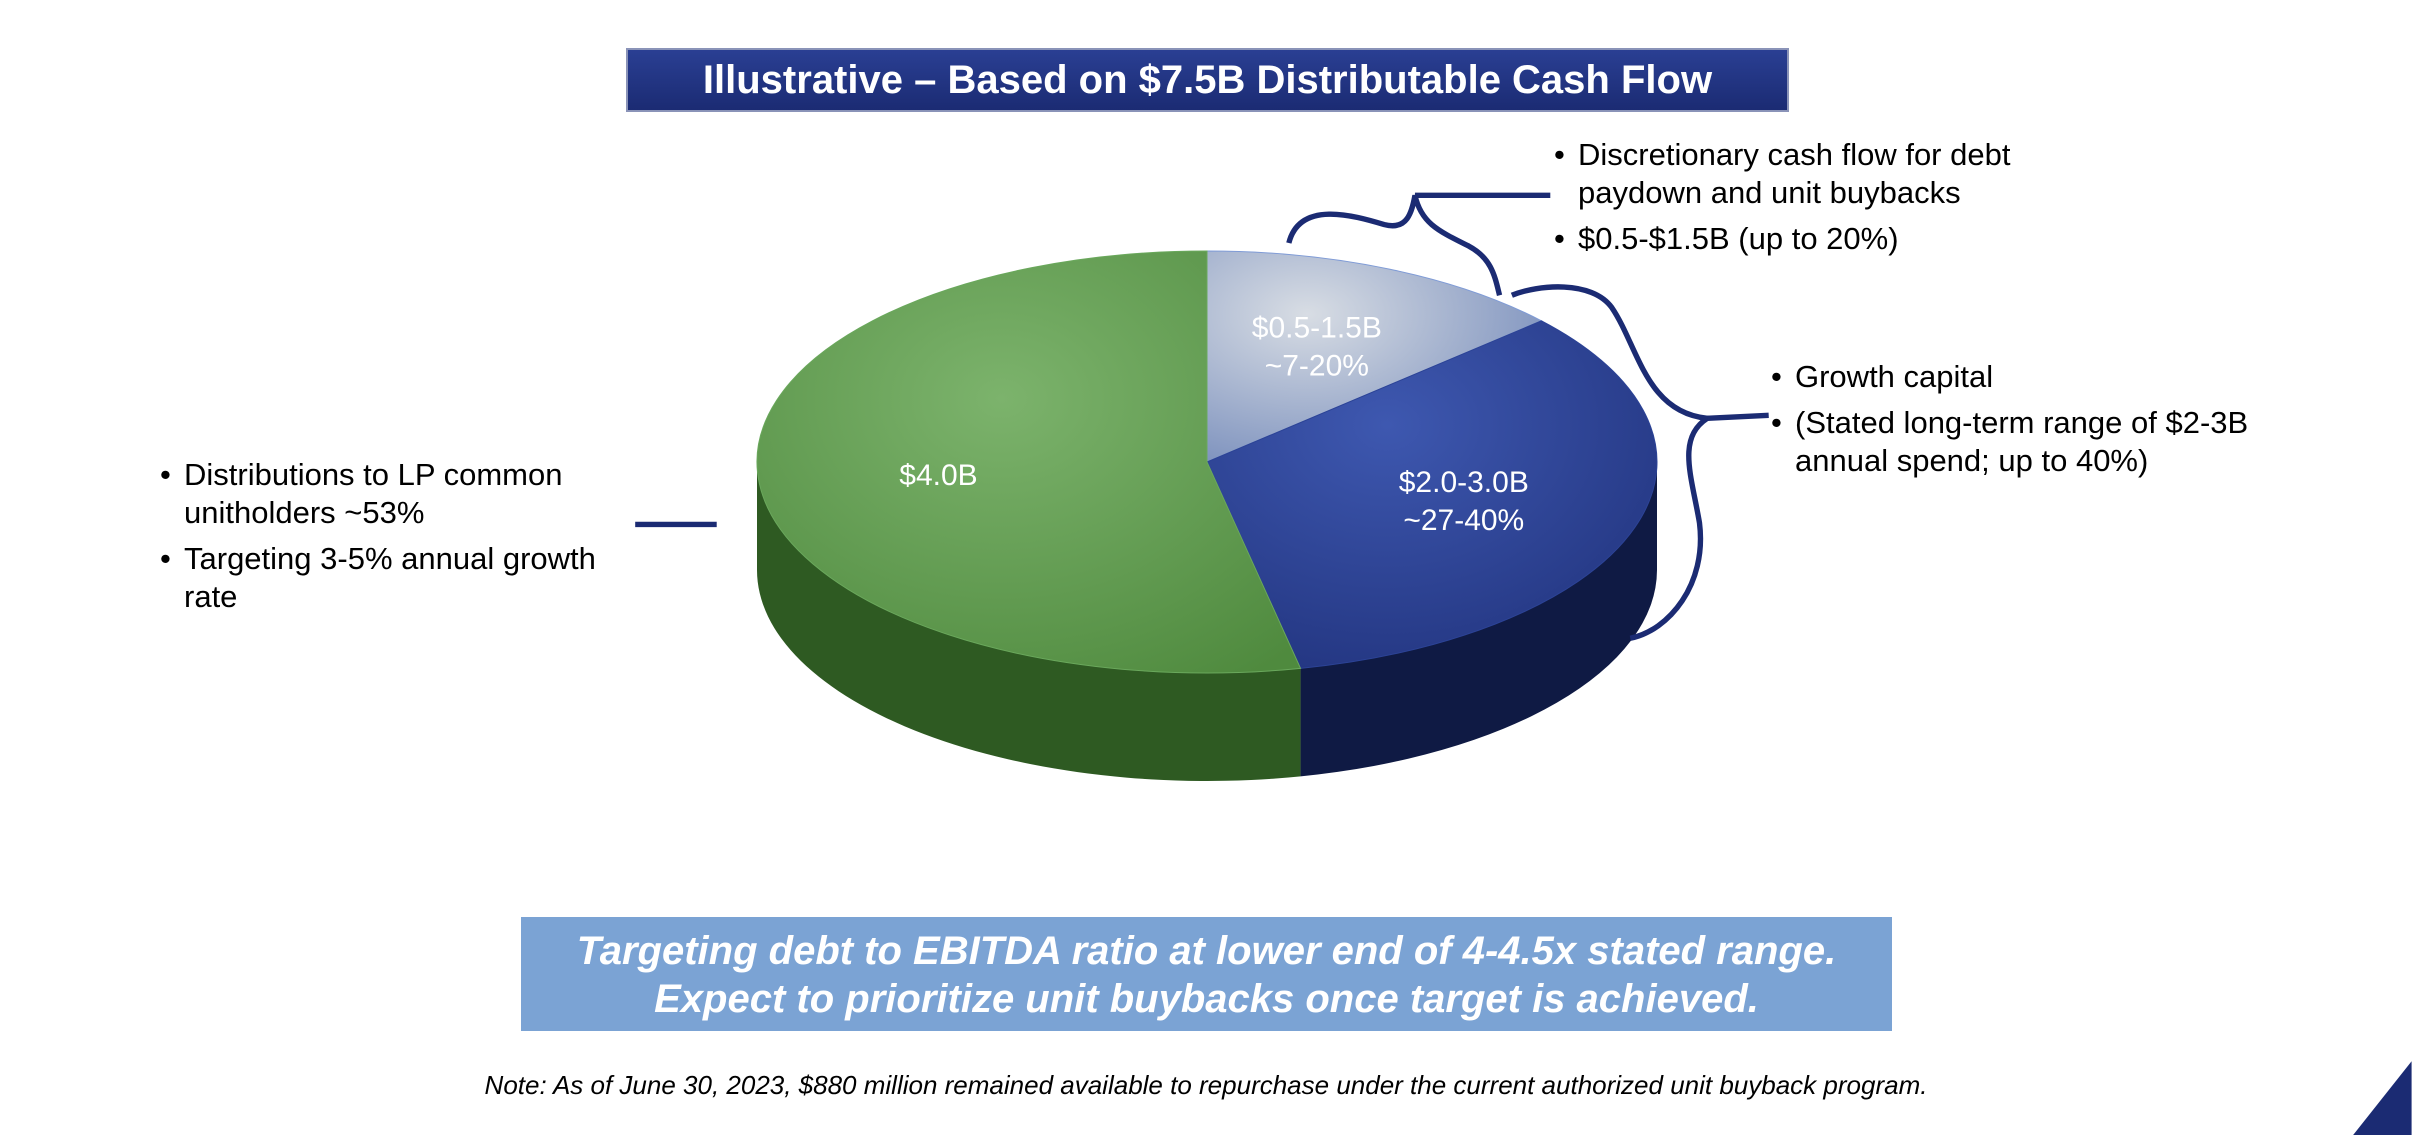  What do you see at coordinates (1738, 417) in the screenshot?
I see `right-brace-stem` at bounding box center [1738, 417].